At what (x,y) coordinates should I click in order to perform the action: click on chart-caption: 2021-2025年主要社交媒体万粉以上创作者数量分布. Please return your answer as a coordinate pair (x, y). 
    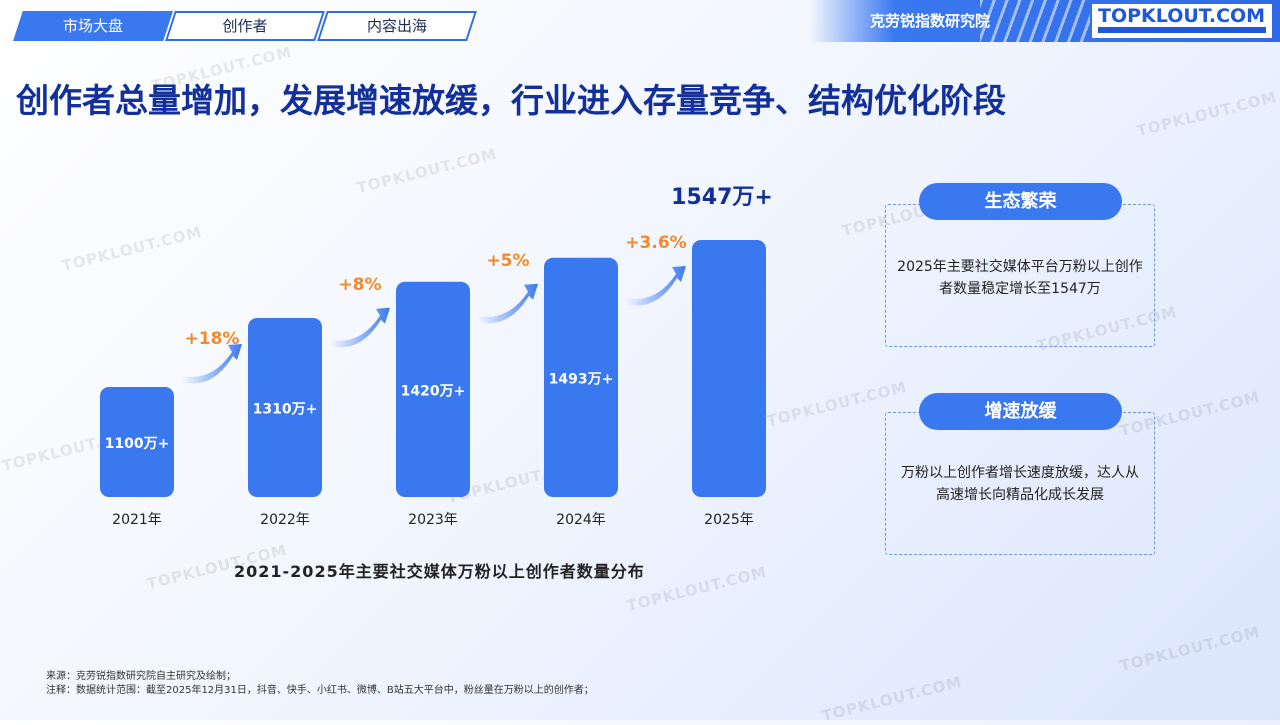
    Looking at the image, I should click on (439, 571).